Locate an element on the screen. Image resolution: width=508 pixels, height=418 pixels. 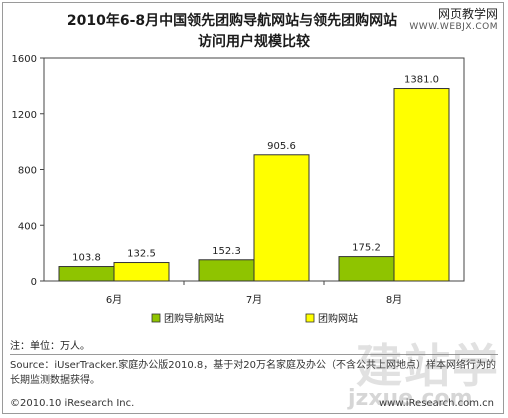
y-tick-label: 1200 is located at coordinates (24, 115).